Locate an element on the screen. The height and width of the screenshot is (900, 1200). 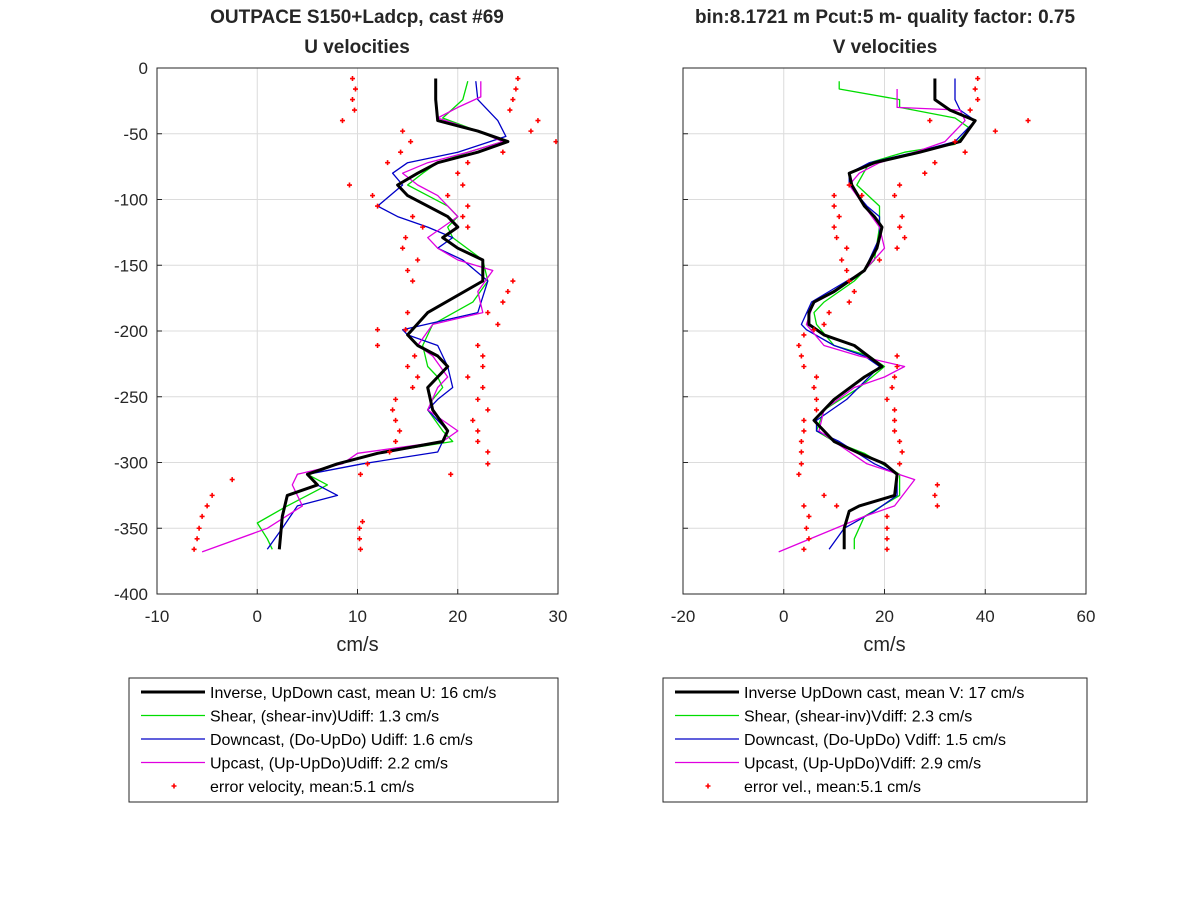
v-legend-label: Downcast, (Do-UpDo) Vdiff: 1.5 cm/s is located at coordinates (875, 740).